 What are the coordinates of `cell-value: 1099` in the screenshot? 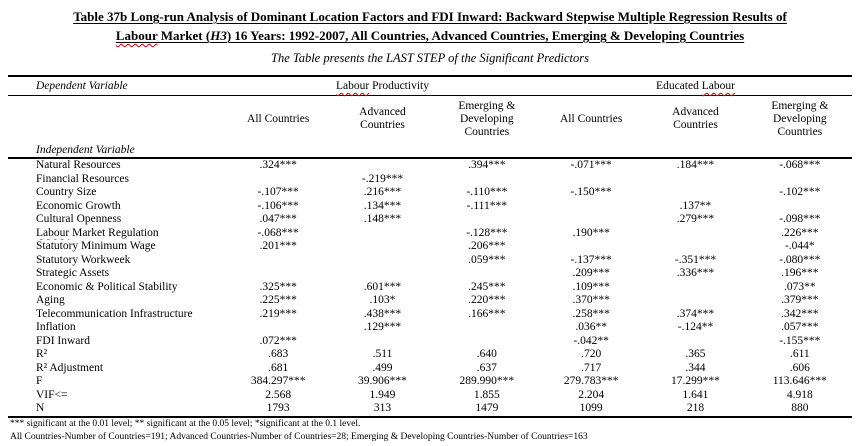 It's located at (591, 408).